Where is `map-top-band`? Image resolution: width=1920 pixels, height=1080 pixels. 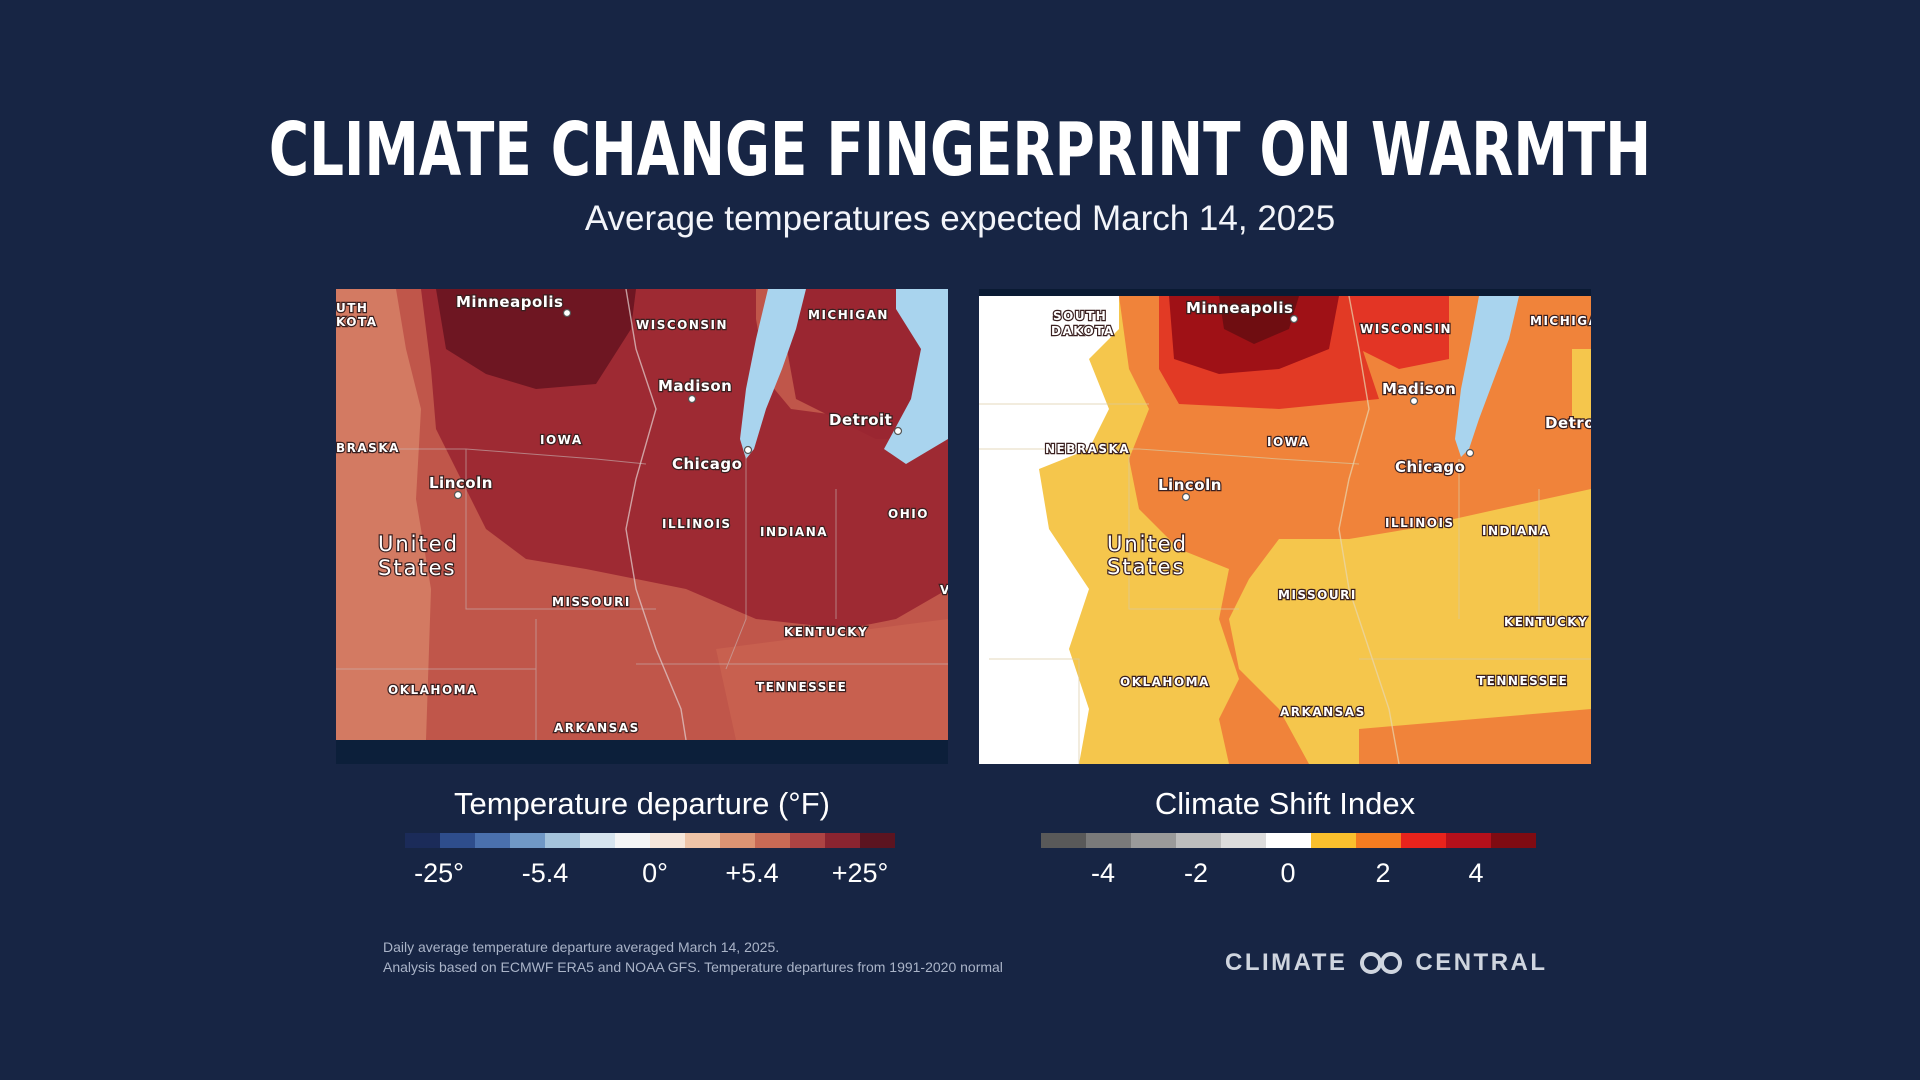 map-top-band is located at coordinates (1285, 292).